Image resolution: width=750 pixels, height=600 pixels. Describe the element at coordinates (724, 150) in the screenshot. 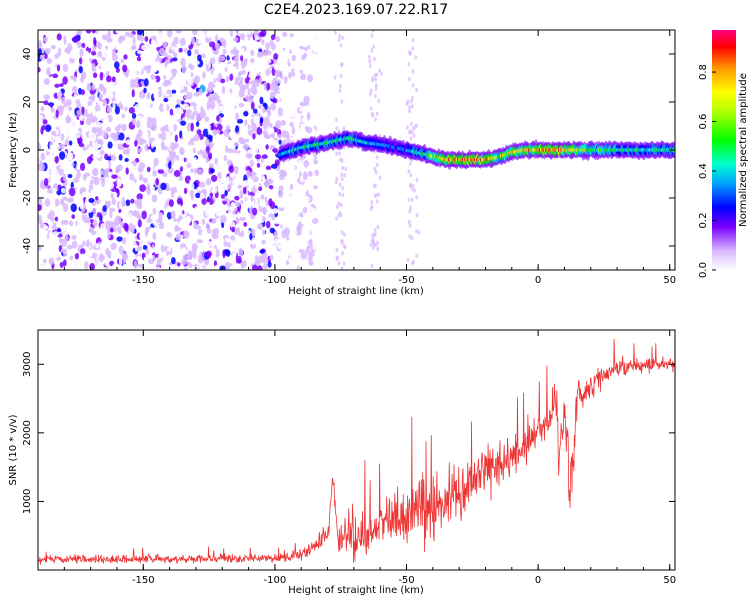

I see `colorbar-gradient` at that location.